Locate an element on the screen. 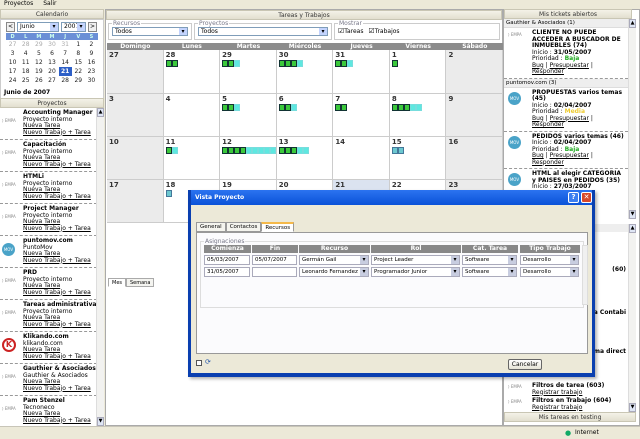  trabajos-checkbox: ☑ is located at coordinates (371, 31).